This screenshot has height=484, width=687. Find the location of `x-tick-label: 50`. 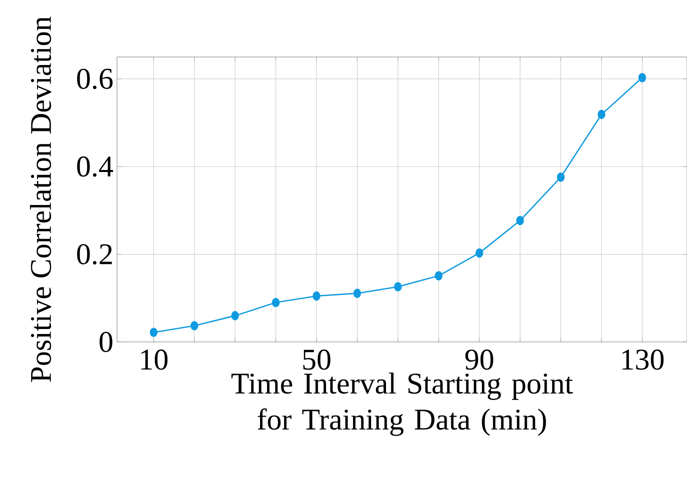

x-tick-label: 50 is located at coordinates (316, 360).